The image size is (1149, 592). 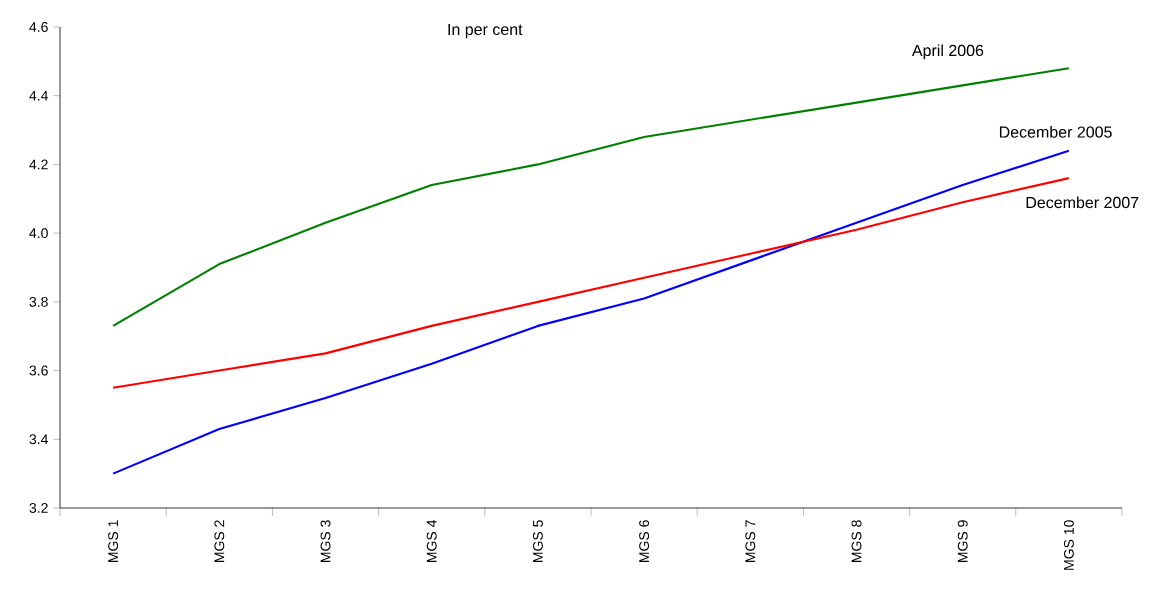 What do you see at coordinates (325, 541) in the screenshot?
I see `x-tick-label: MGS 3` at bounding box center [325, 541].